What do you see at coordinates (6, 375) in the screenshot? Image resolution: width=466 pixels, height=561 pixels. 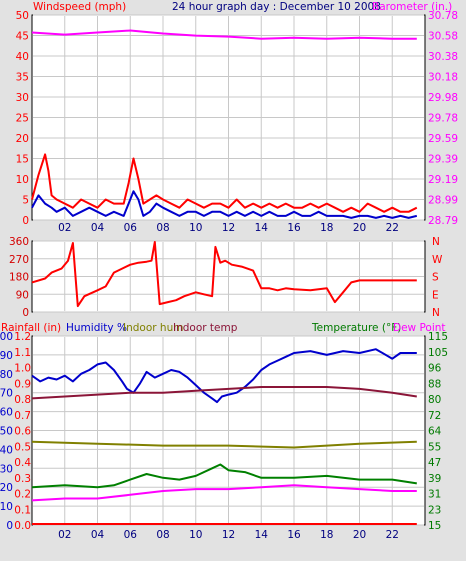 I see `humidity-tick-label: 80` at bounding box center [6, 375].